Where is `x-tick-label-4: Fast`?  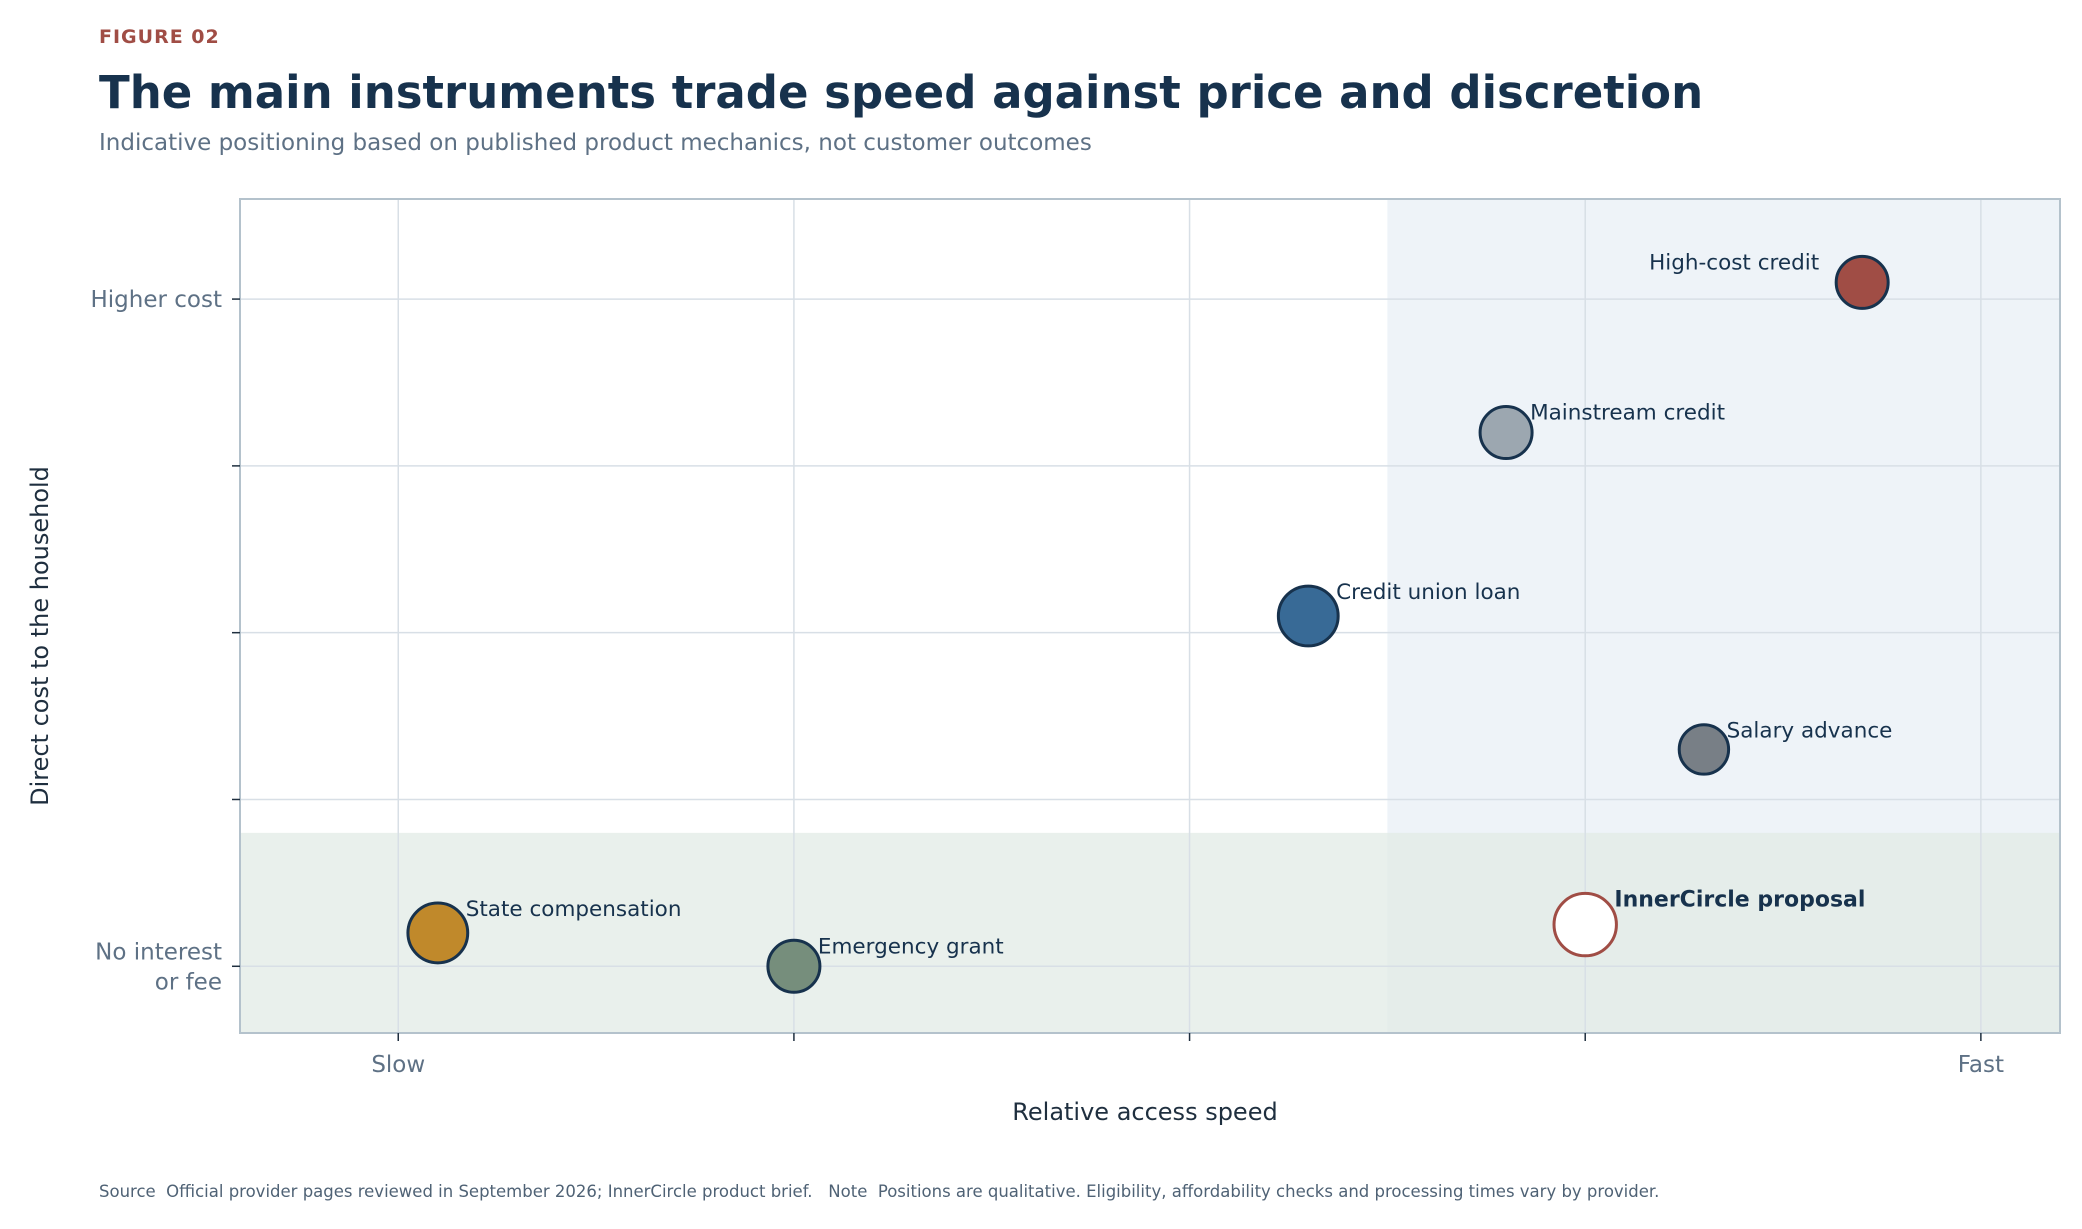 x-tick-label-4: Fast is located at coordinates (1981, 1065).